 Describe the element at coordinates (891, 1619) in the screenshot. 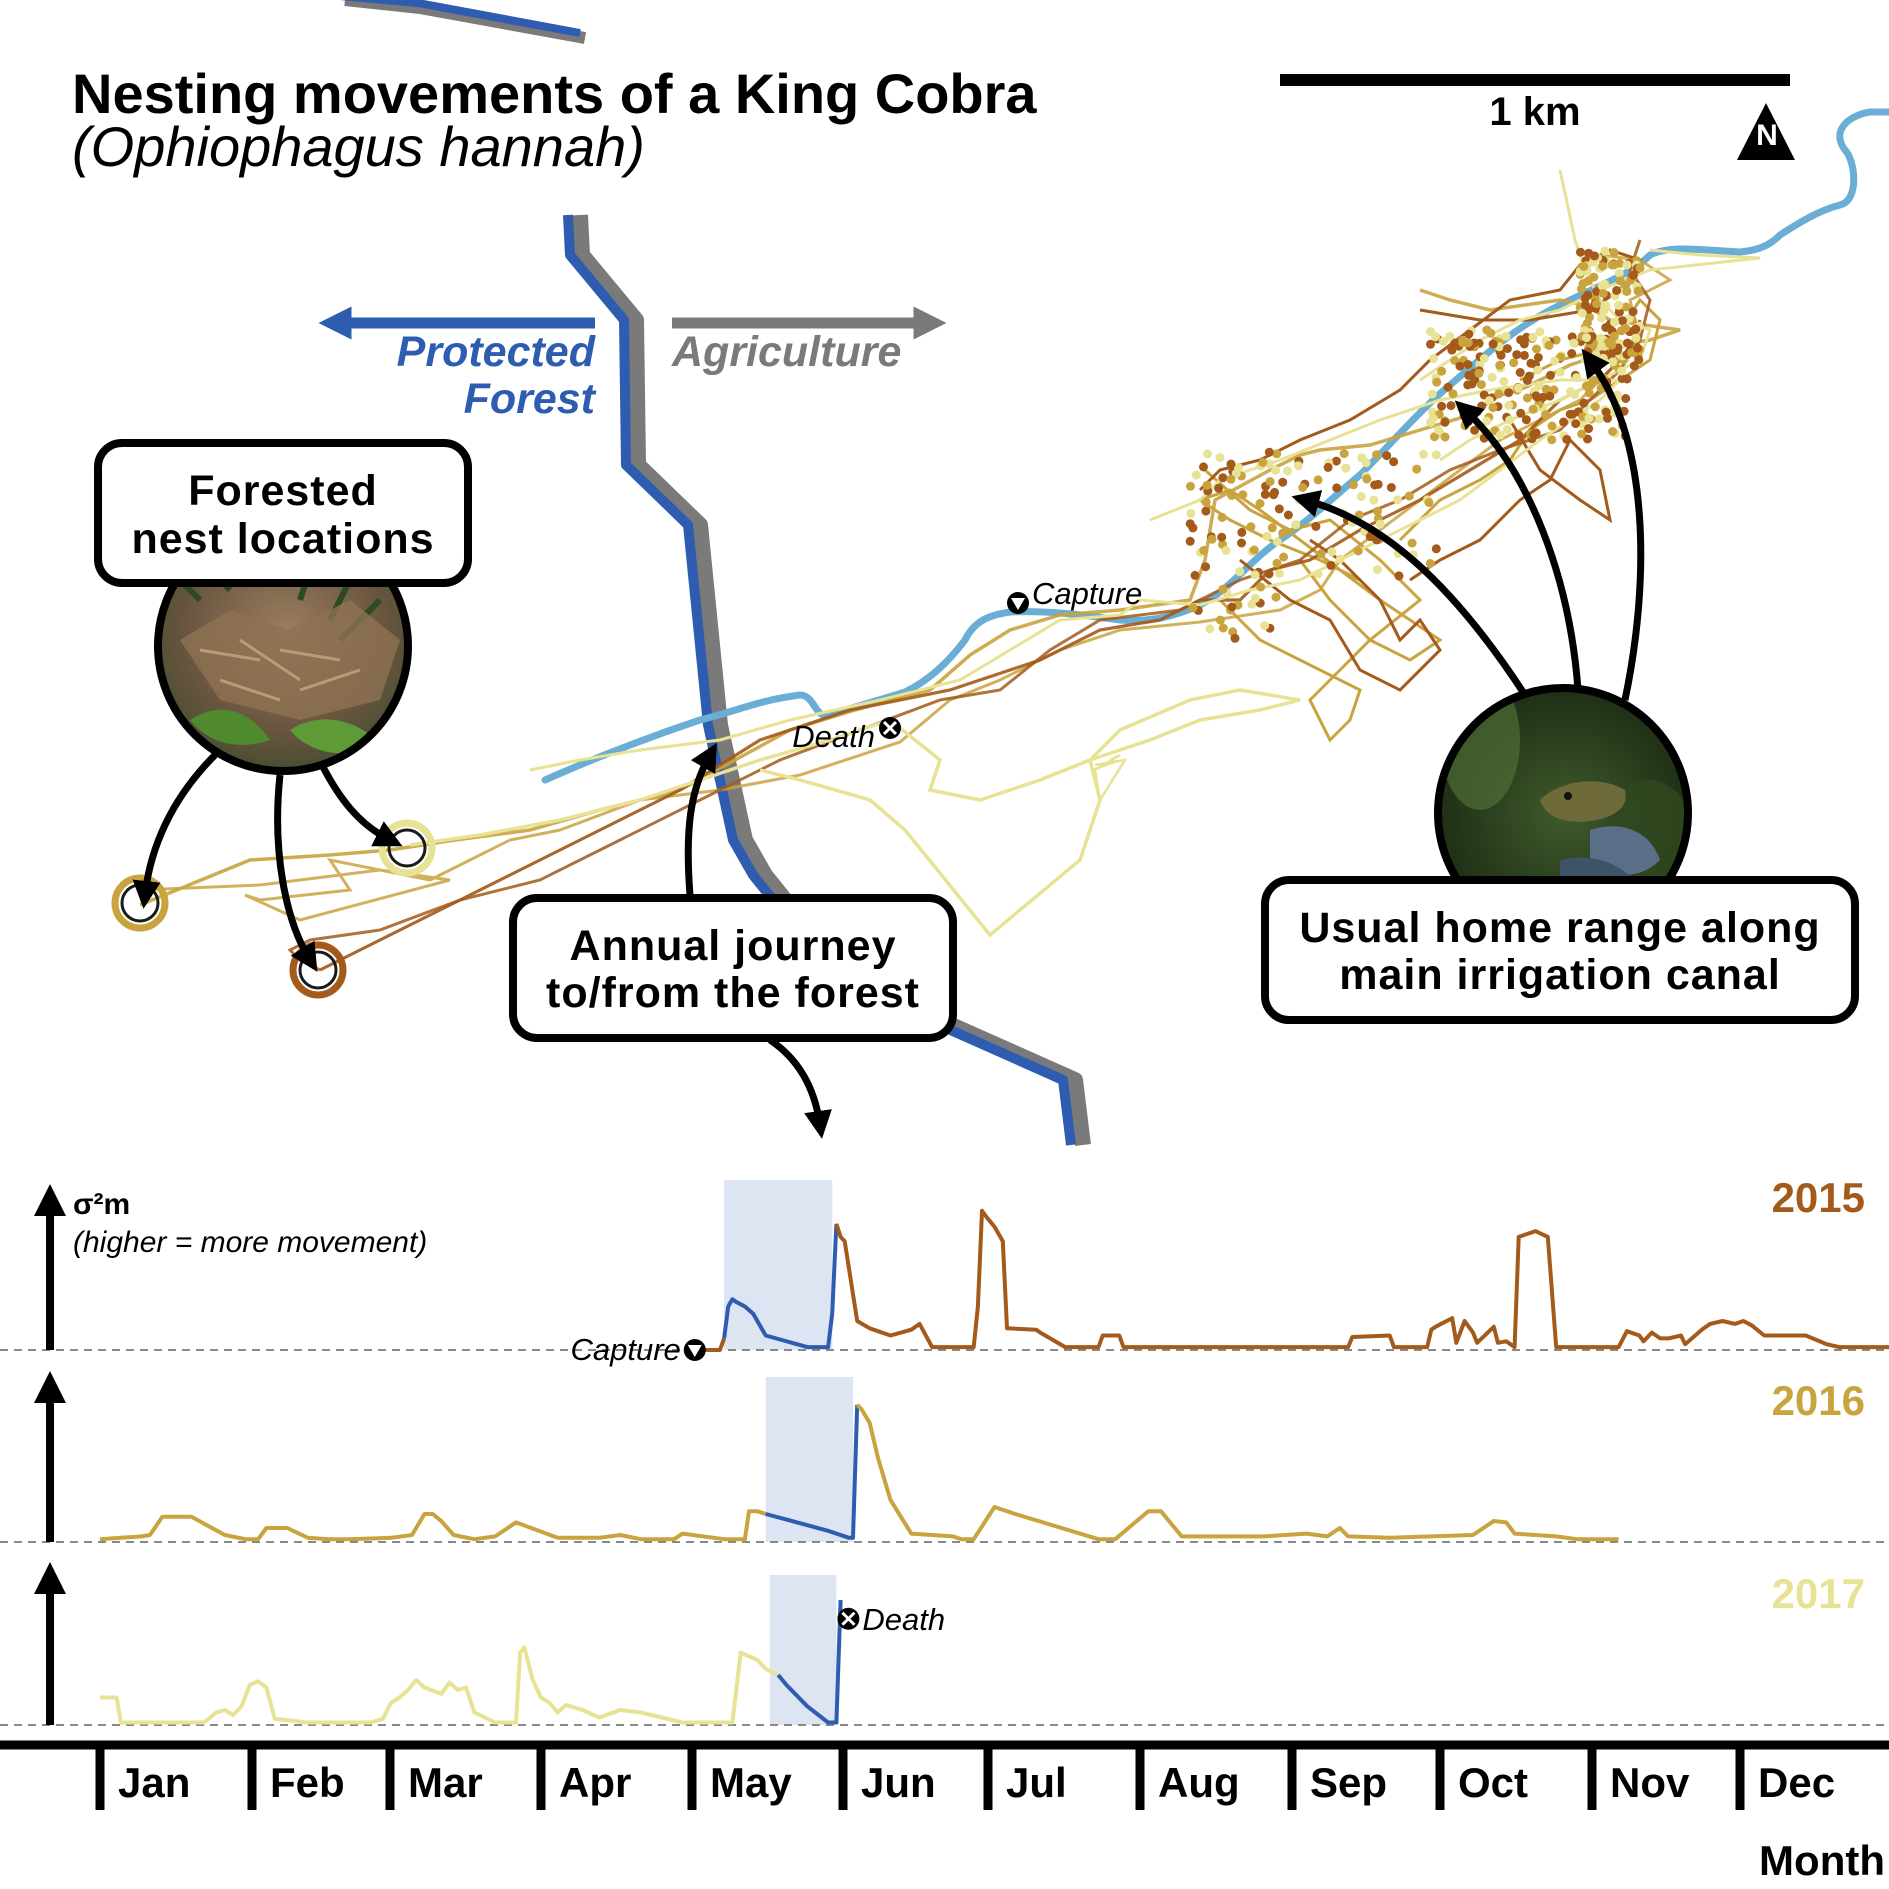

I see `chart-death-marker: Death` at that location.